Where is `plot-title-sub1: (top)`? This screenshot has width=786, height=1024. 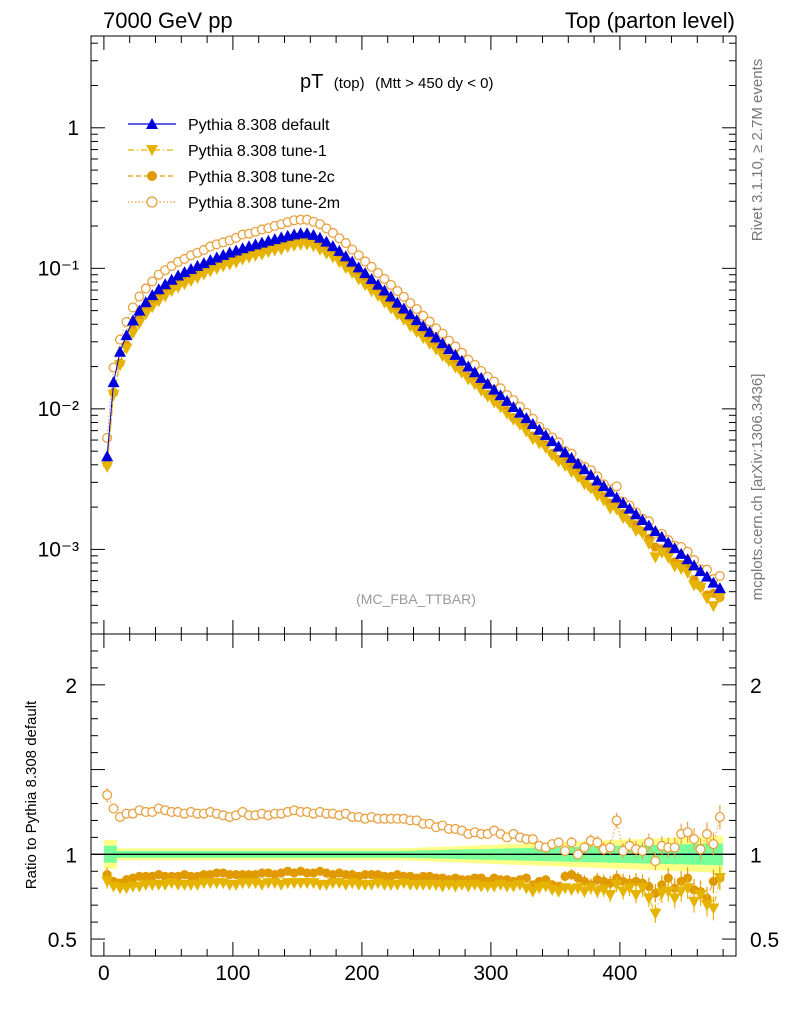 plot-title-sub1: (top) is located at coordinates (349, 83).